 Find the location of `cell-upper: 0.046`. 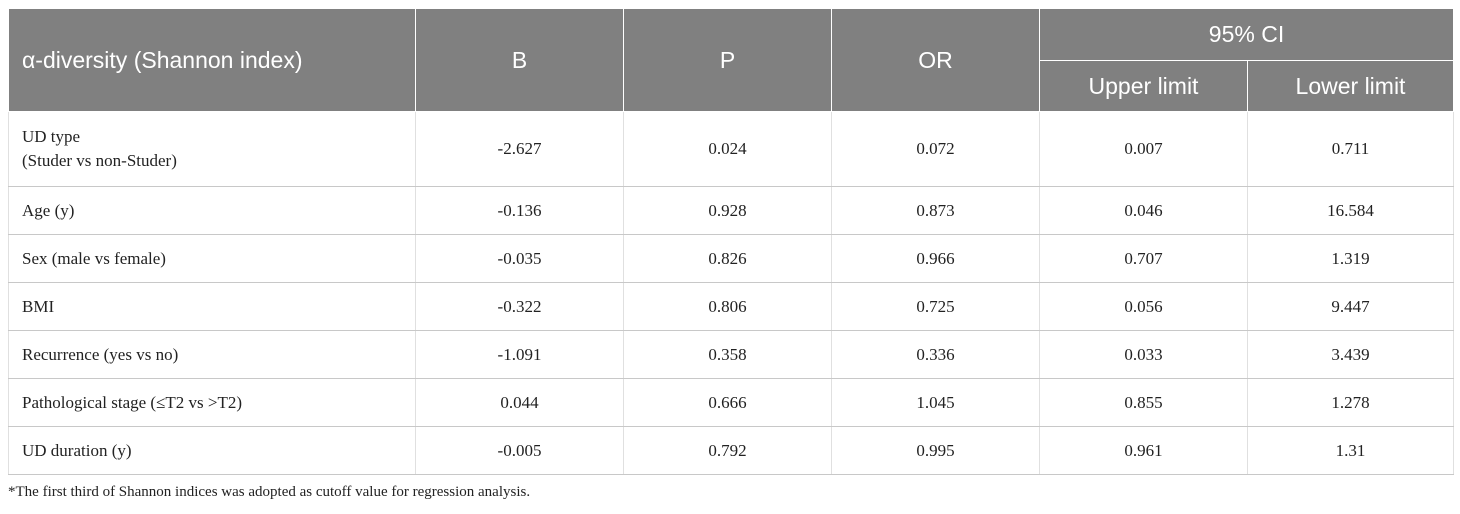

cell-upper: 0.046 is located at coordinates (1143, 210).